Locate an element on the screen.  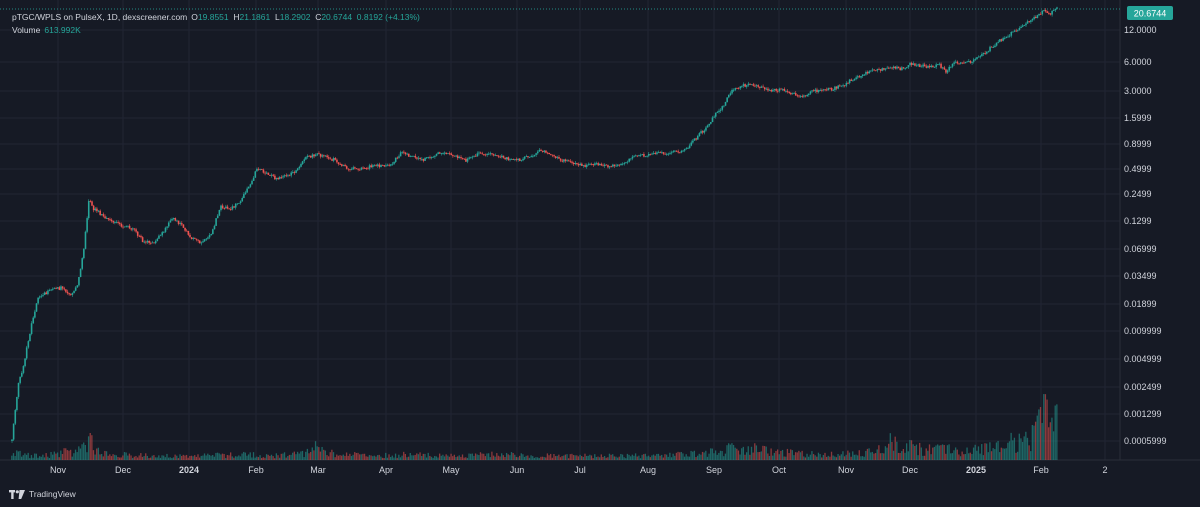
tradingview-brand: TradingView is located at coordinates (42, 494).